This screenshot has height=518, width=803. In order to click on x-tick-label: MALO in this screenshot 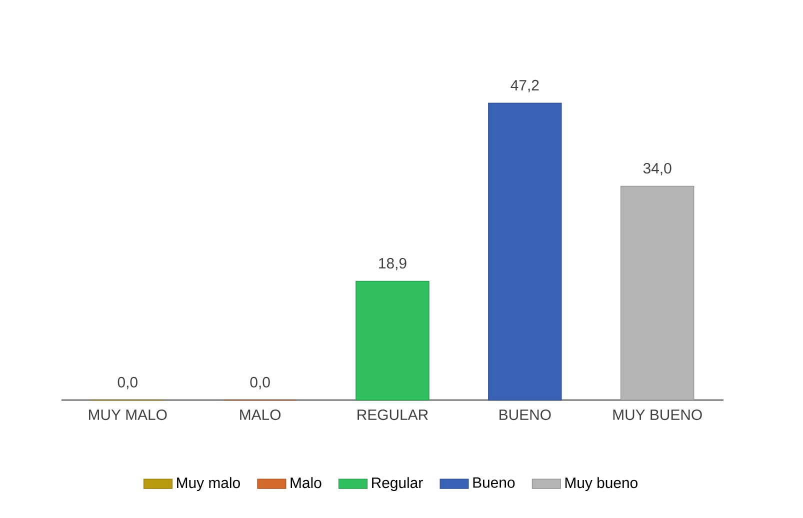, I will do `click(260, 414)`.